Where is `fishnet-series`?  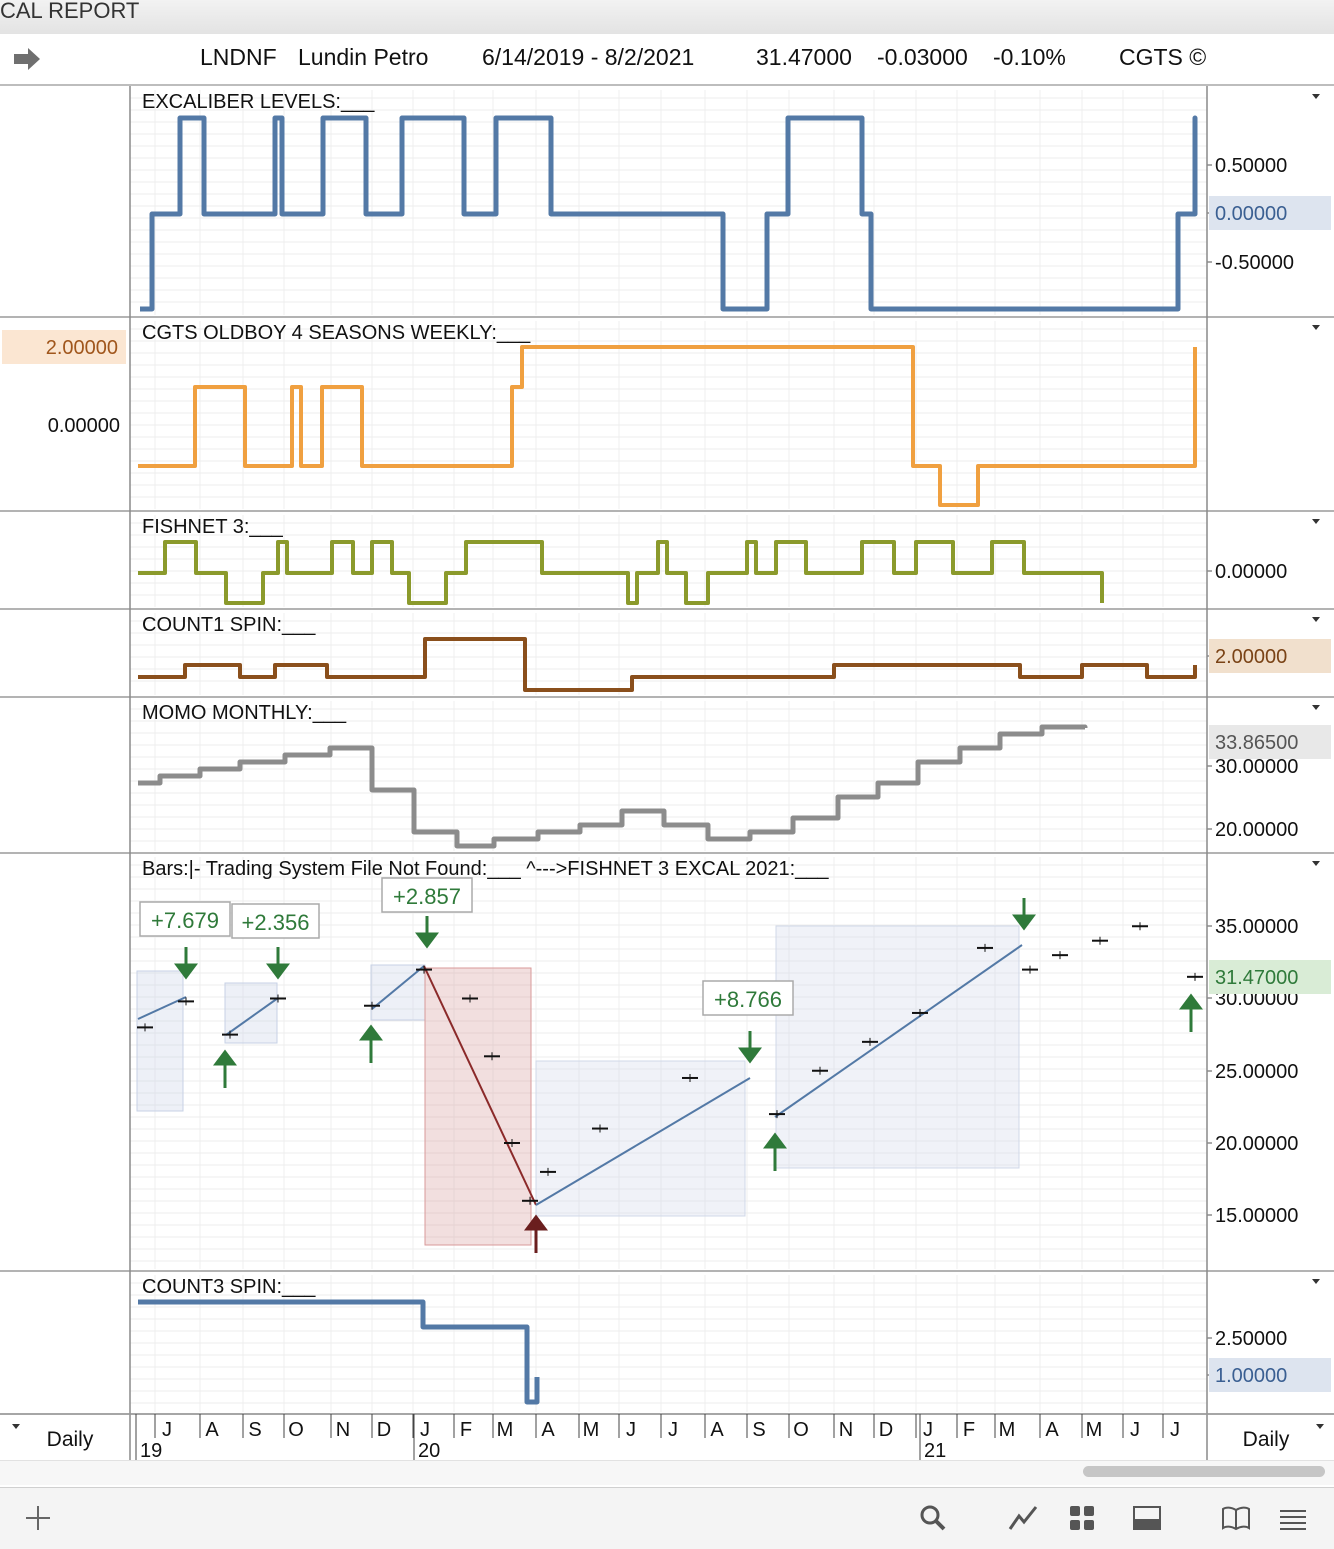 fishnet-series is located at coordinates (621, 572).